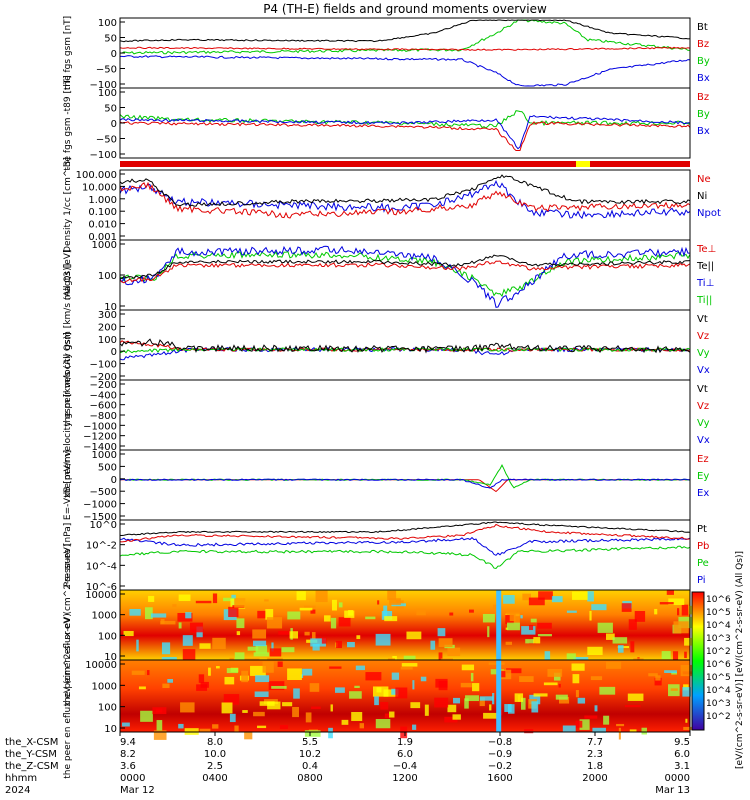  What do you see at coordinates (106, 140) in the screenshot?
I see `y-tick-label: −50` at bounding box center [106, 140].